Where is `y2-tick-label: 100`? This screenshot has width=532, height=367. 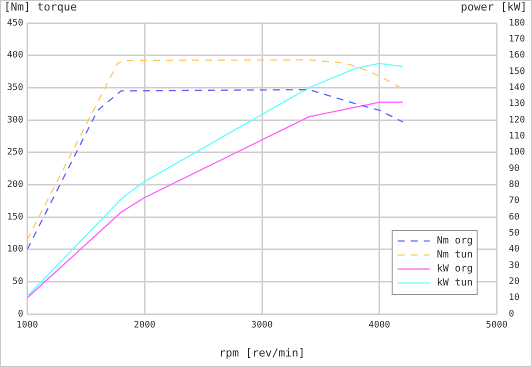
y2-tick-label: 100 is located at coordinates (517, 153).